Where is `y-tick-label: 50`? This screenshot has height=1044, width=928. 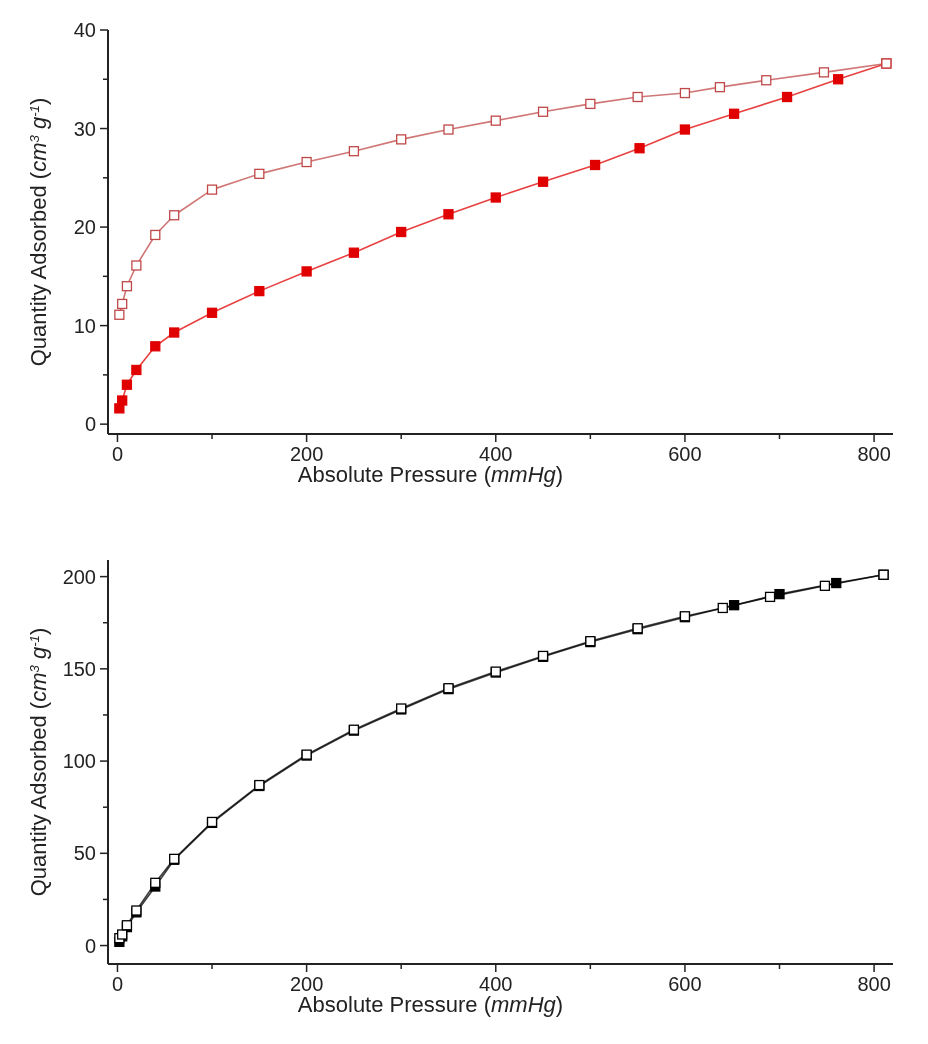
y-tick-label: 50 is located at coordinates (84, 853).